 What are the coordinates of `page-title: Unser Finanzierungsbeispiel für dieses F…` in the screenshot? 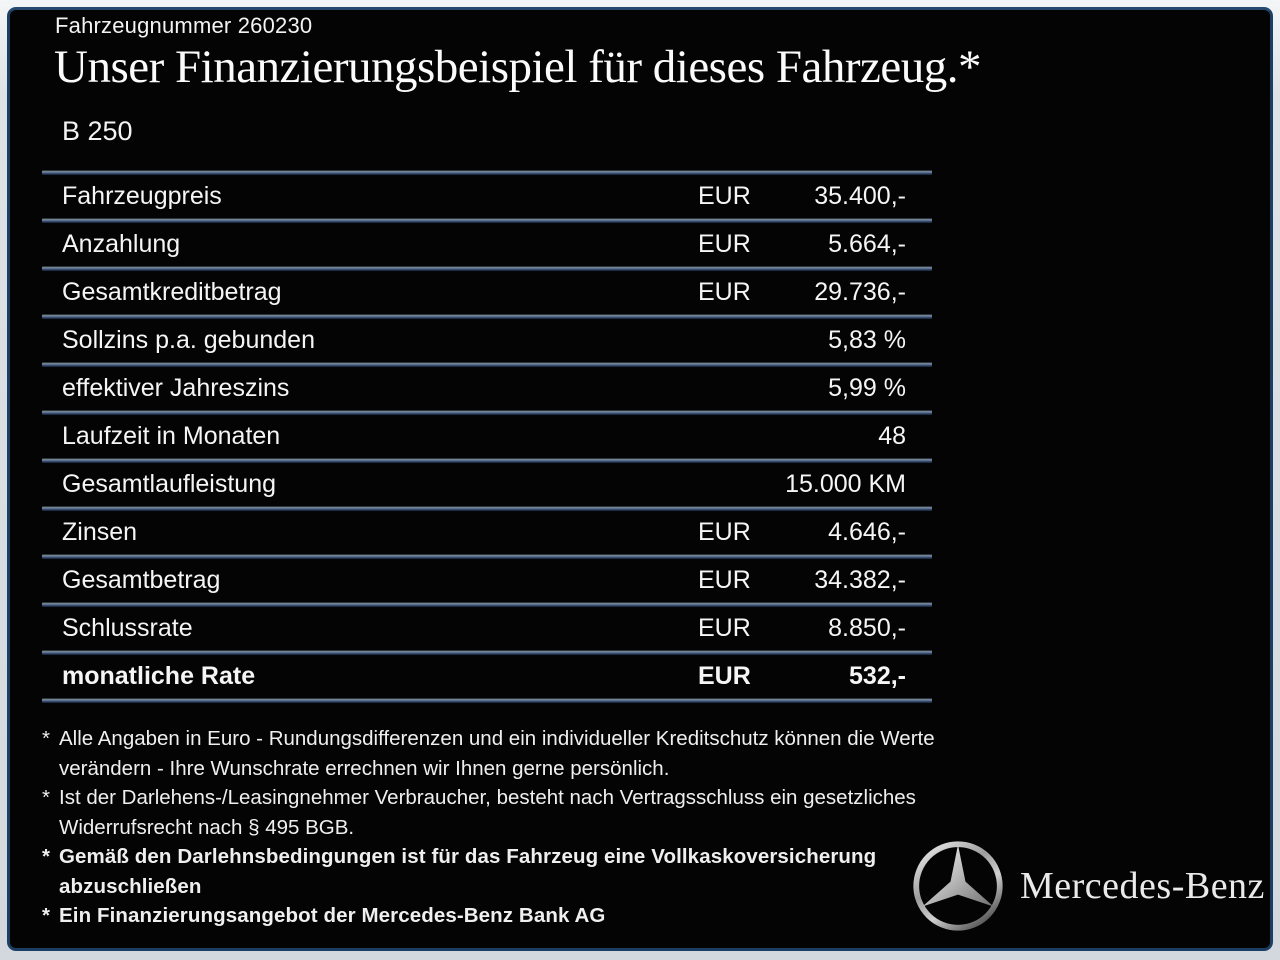 It's located at (518, 67).